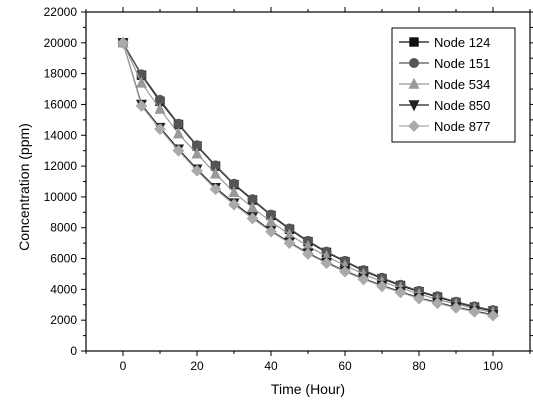 The height and width of the screenshot is (405, 533). What do you see at coordinates (462, 84) in the screenshot?
I see `legend-label: Node 534` at bounding box center [462, 84].